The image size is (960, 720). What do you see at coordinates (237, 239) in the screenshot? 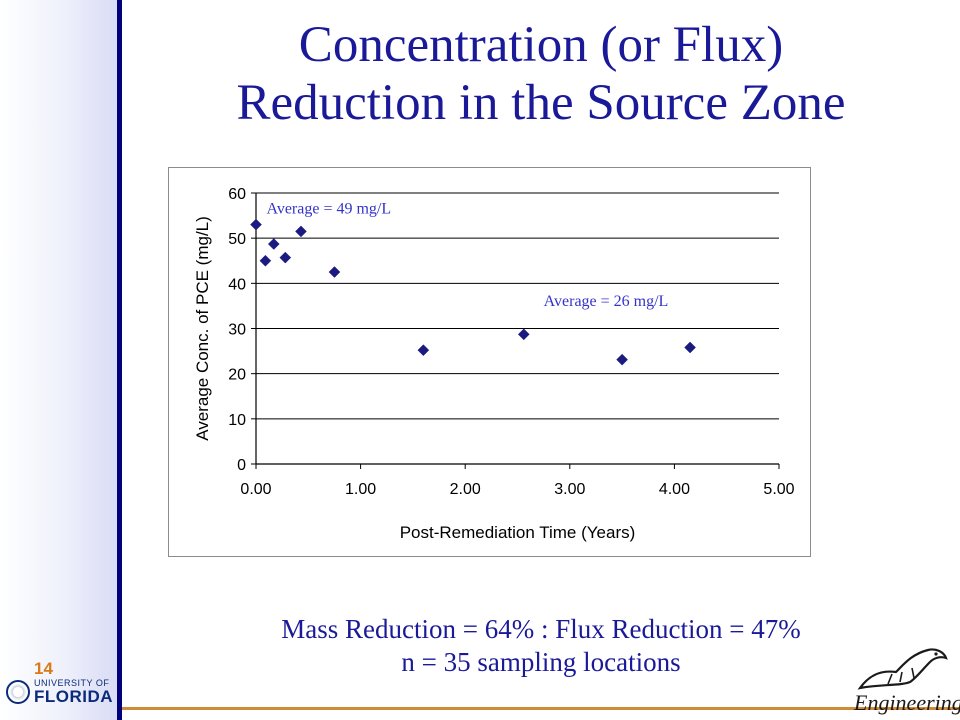
I see `y-tick-label-50: 50` at bounding box center [237, 239].